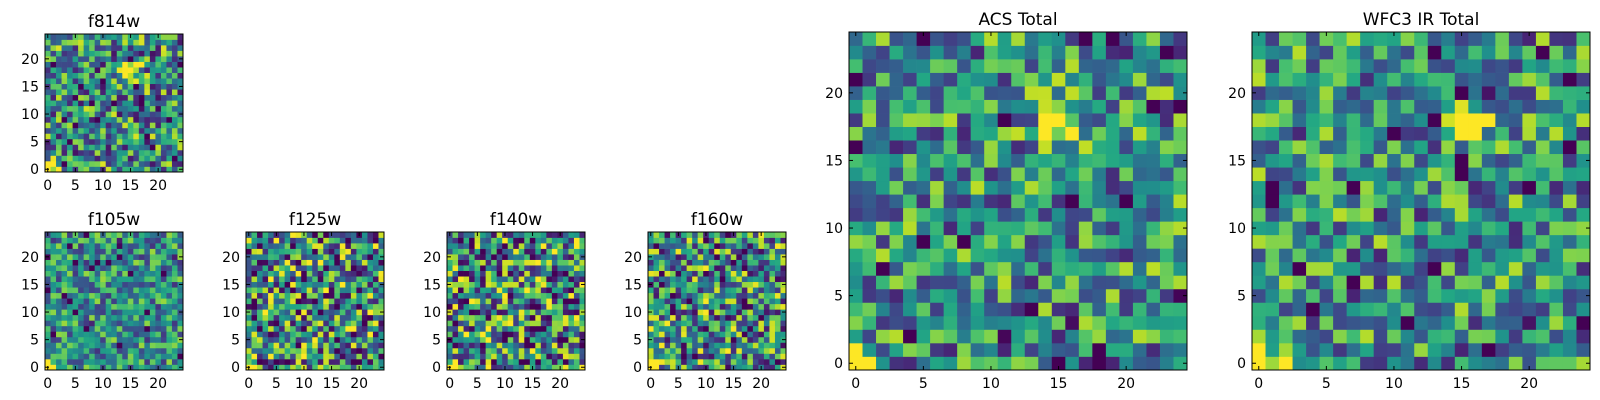 The image size is (1600, 400). What do you see at coordinates (103, 186) in the screenshot?
I see `x-tick-label: 10` at bounding box center [103, 186].